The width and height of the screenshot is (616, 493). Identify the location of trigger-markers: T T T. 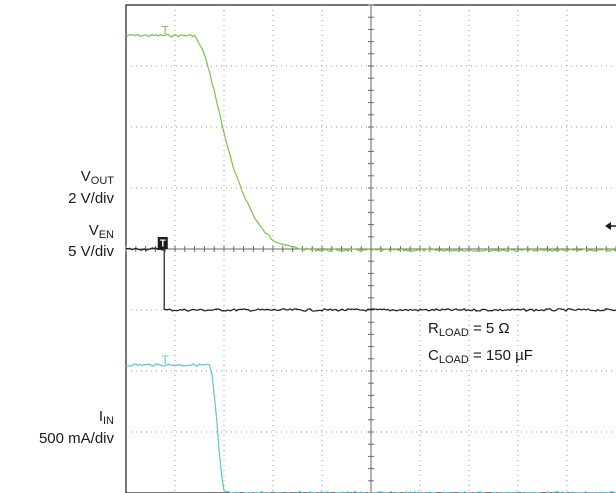
(163, 195).